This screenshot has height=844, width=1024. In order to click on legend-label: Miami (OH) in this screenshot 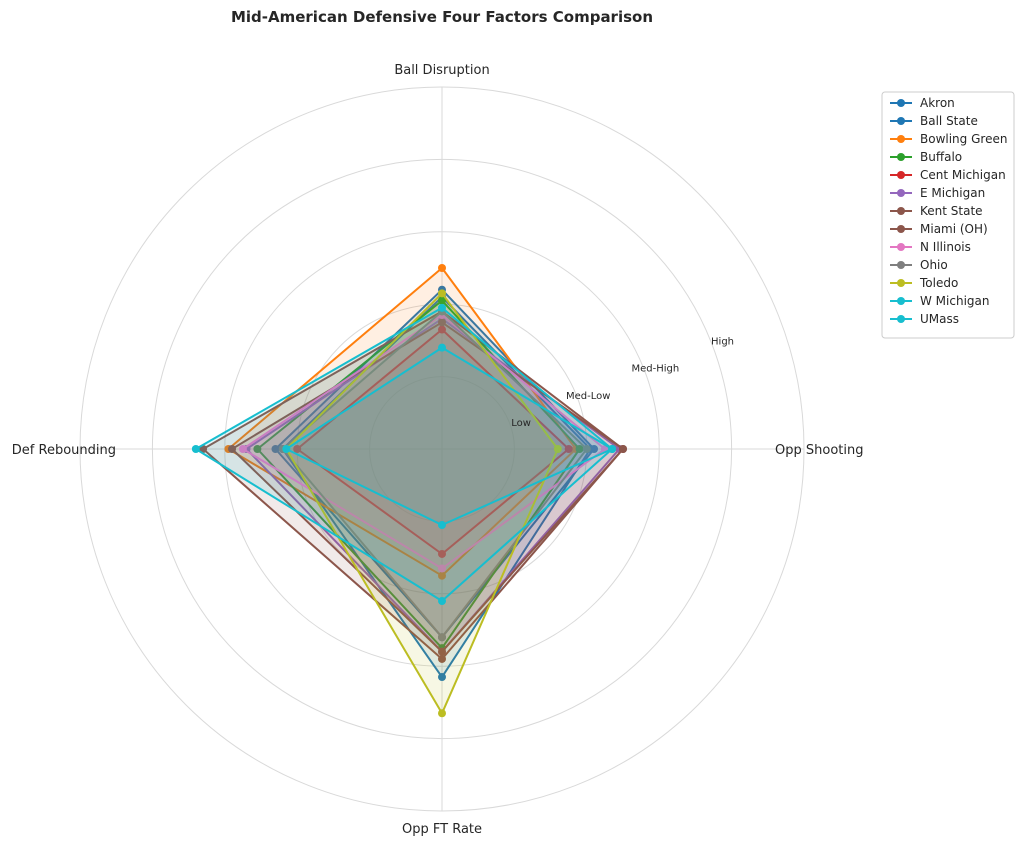, I will do `click(954, 229)`.